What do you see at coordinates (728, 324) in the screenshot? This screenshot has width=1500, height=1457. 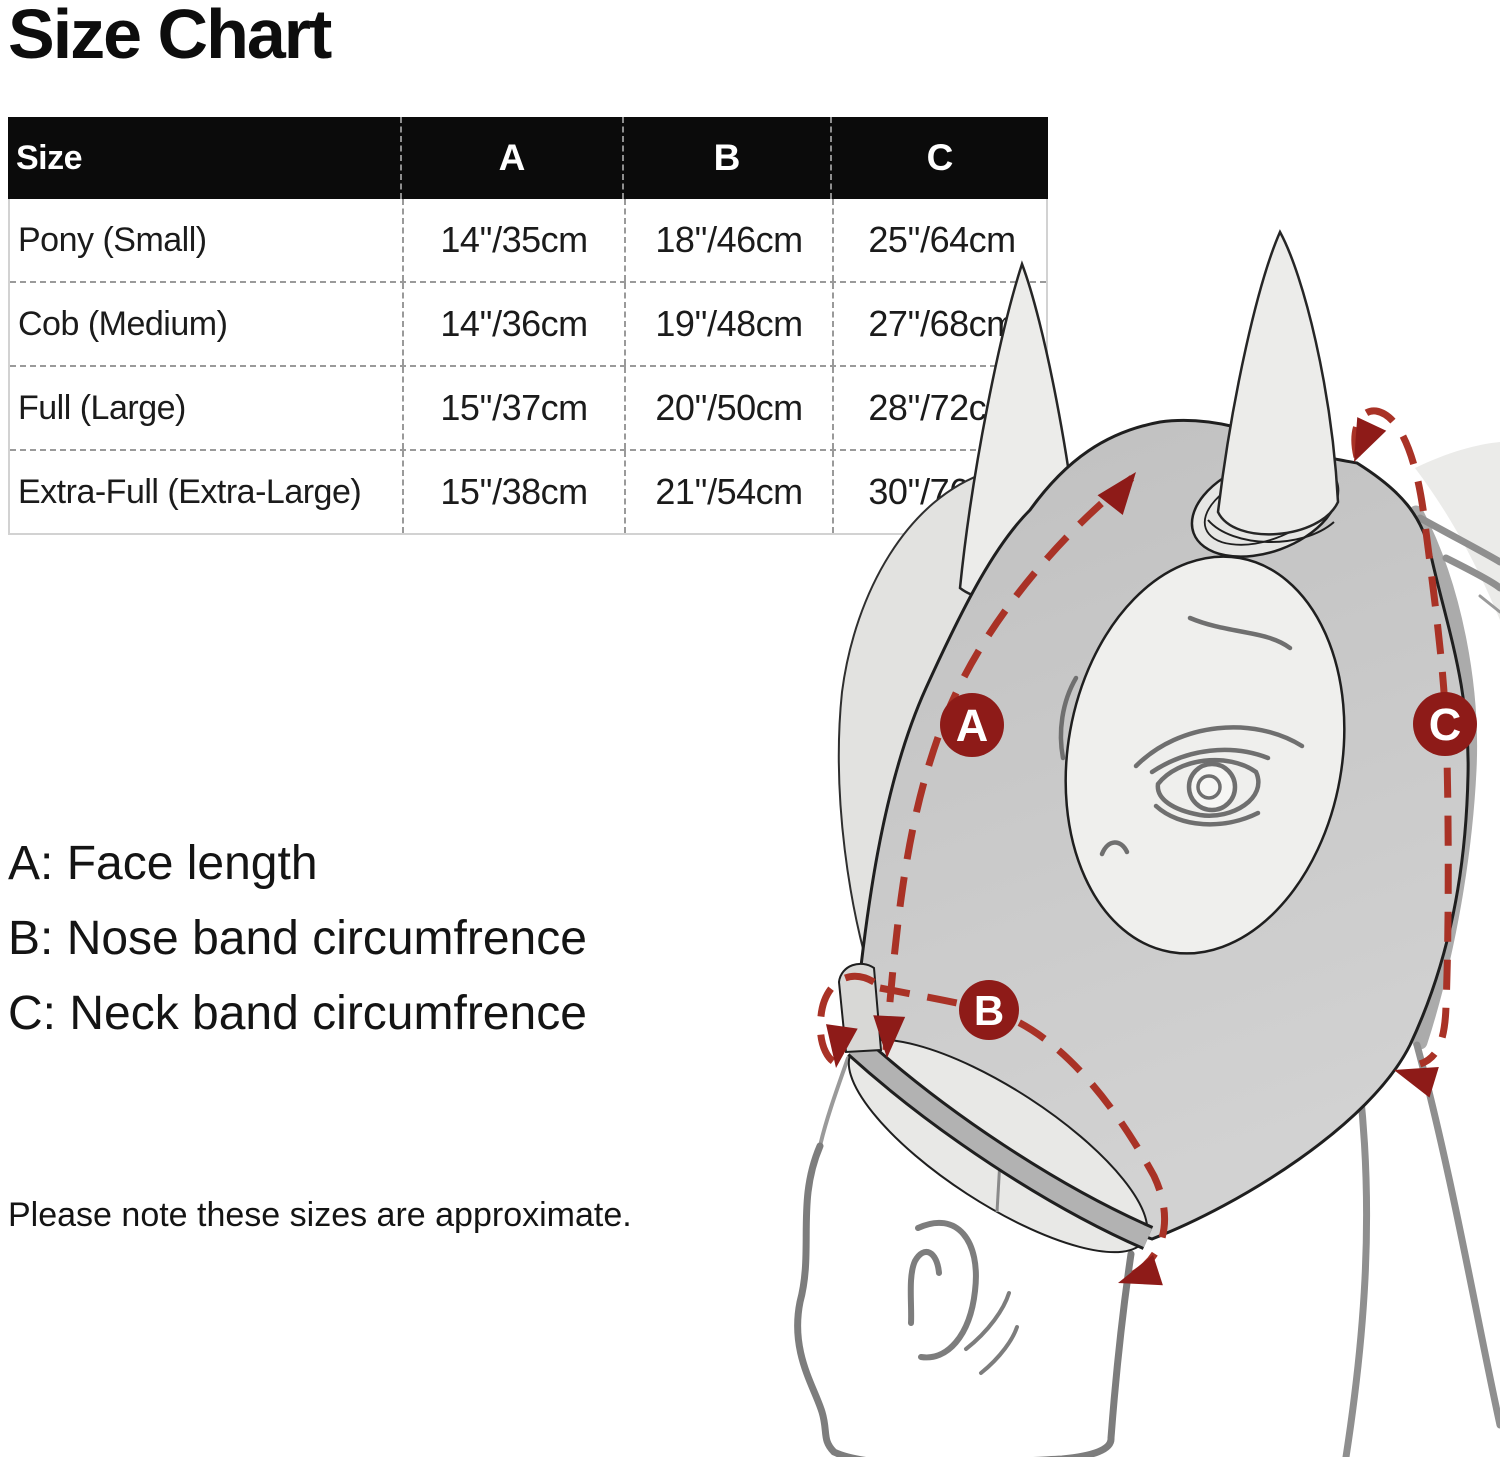 I see `cell-b: 19''/48cm` at bounding box center [728, 324].